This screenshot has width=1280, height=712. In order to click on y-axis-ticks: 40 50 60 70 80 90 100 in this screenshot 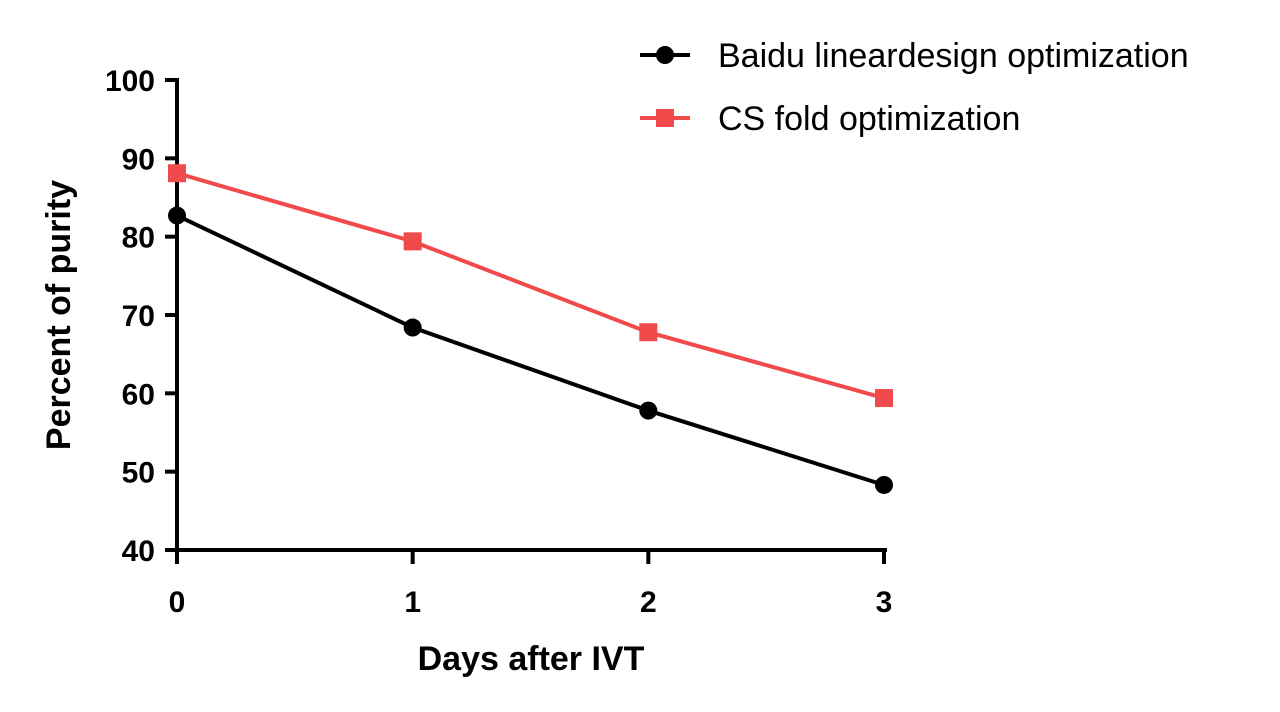, I will do `click(141, 316)`.